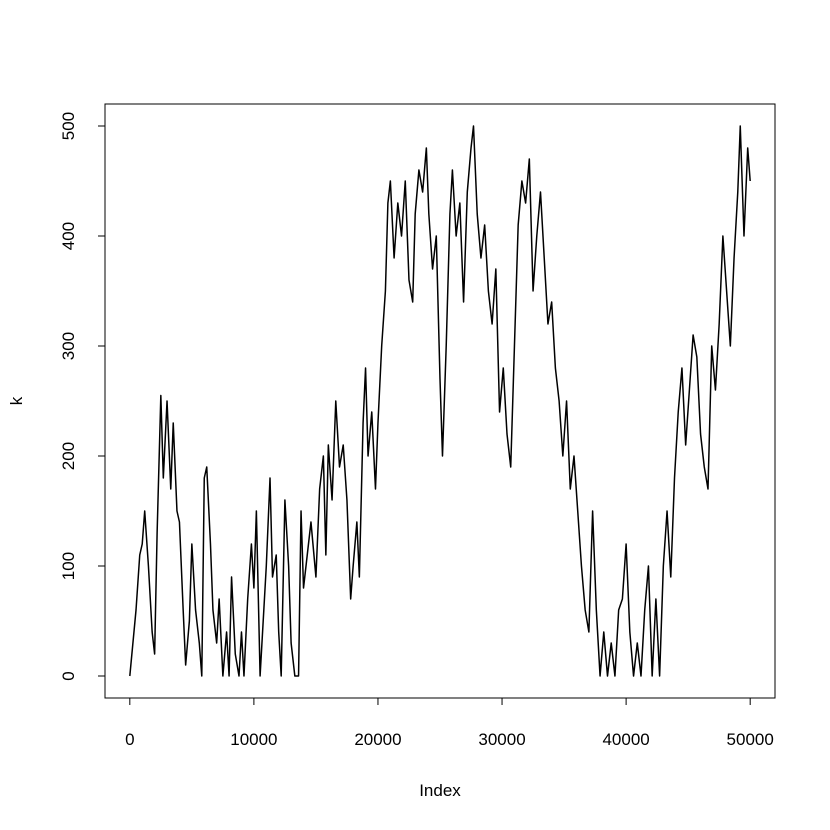 Image resolution: width=830 pixels, height=830 pixels. What do you see at coordinates (68, 126) in the screenshot?
I see `y-tick-label: 500` at bounding box center [68, 126].